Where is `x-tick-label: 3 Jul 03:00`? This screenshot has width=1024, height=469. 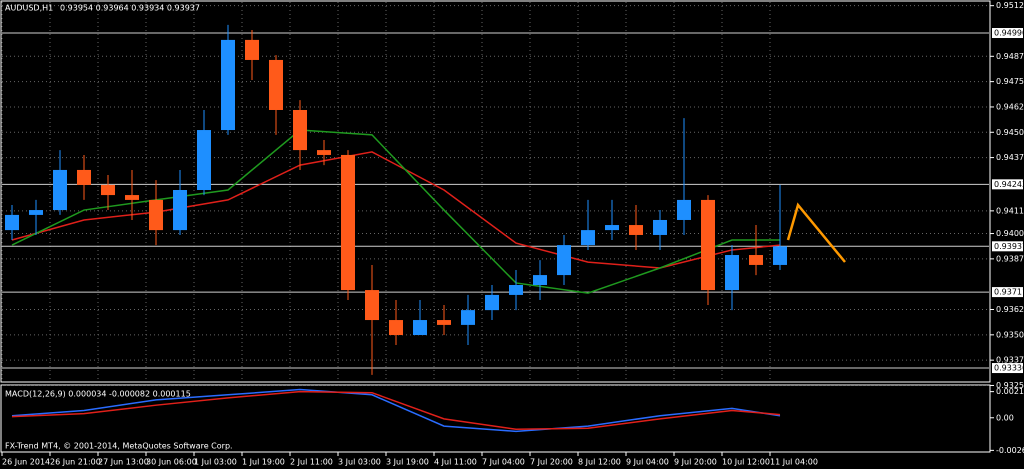
x-tick-label: 3 Jul 03:00 is located at coordinates (359, 462).